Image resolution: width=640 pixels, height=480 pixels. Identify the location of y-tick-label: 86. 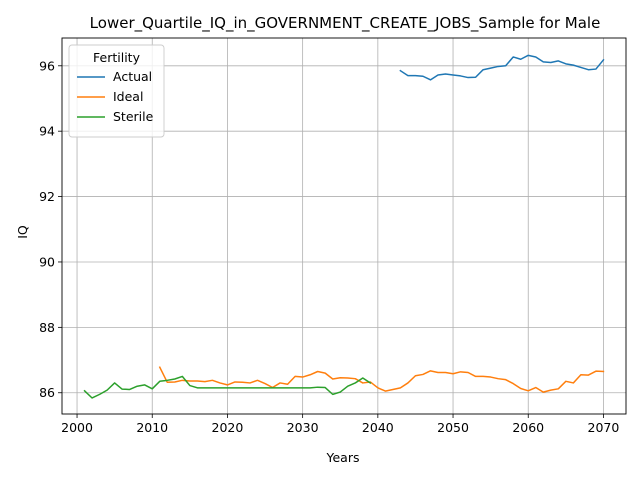
(47, 392).